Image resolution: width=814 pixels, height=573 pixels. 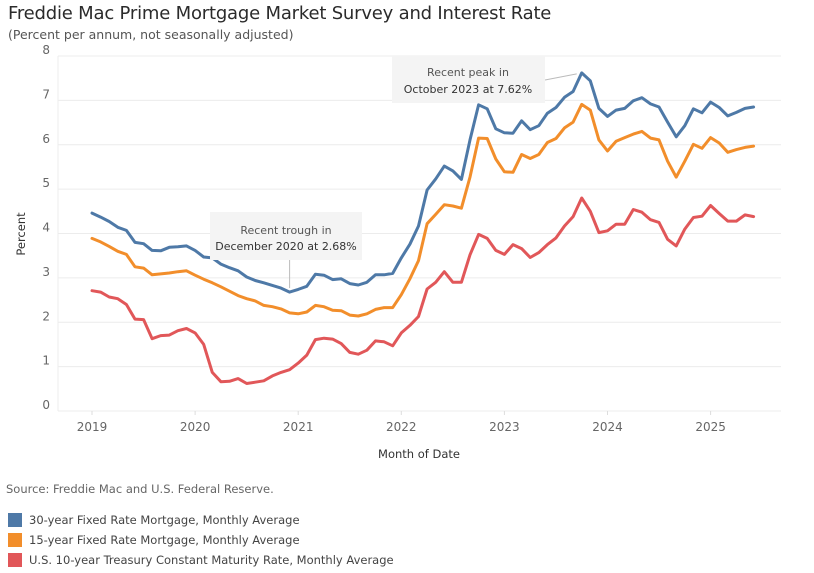 I want to click on x-tick-label: 2024, so click(x=607, y=427).